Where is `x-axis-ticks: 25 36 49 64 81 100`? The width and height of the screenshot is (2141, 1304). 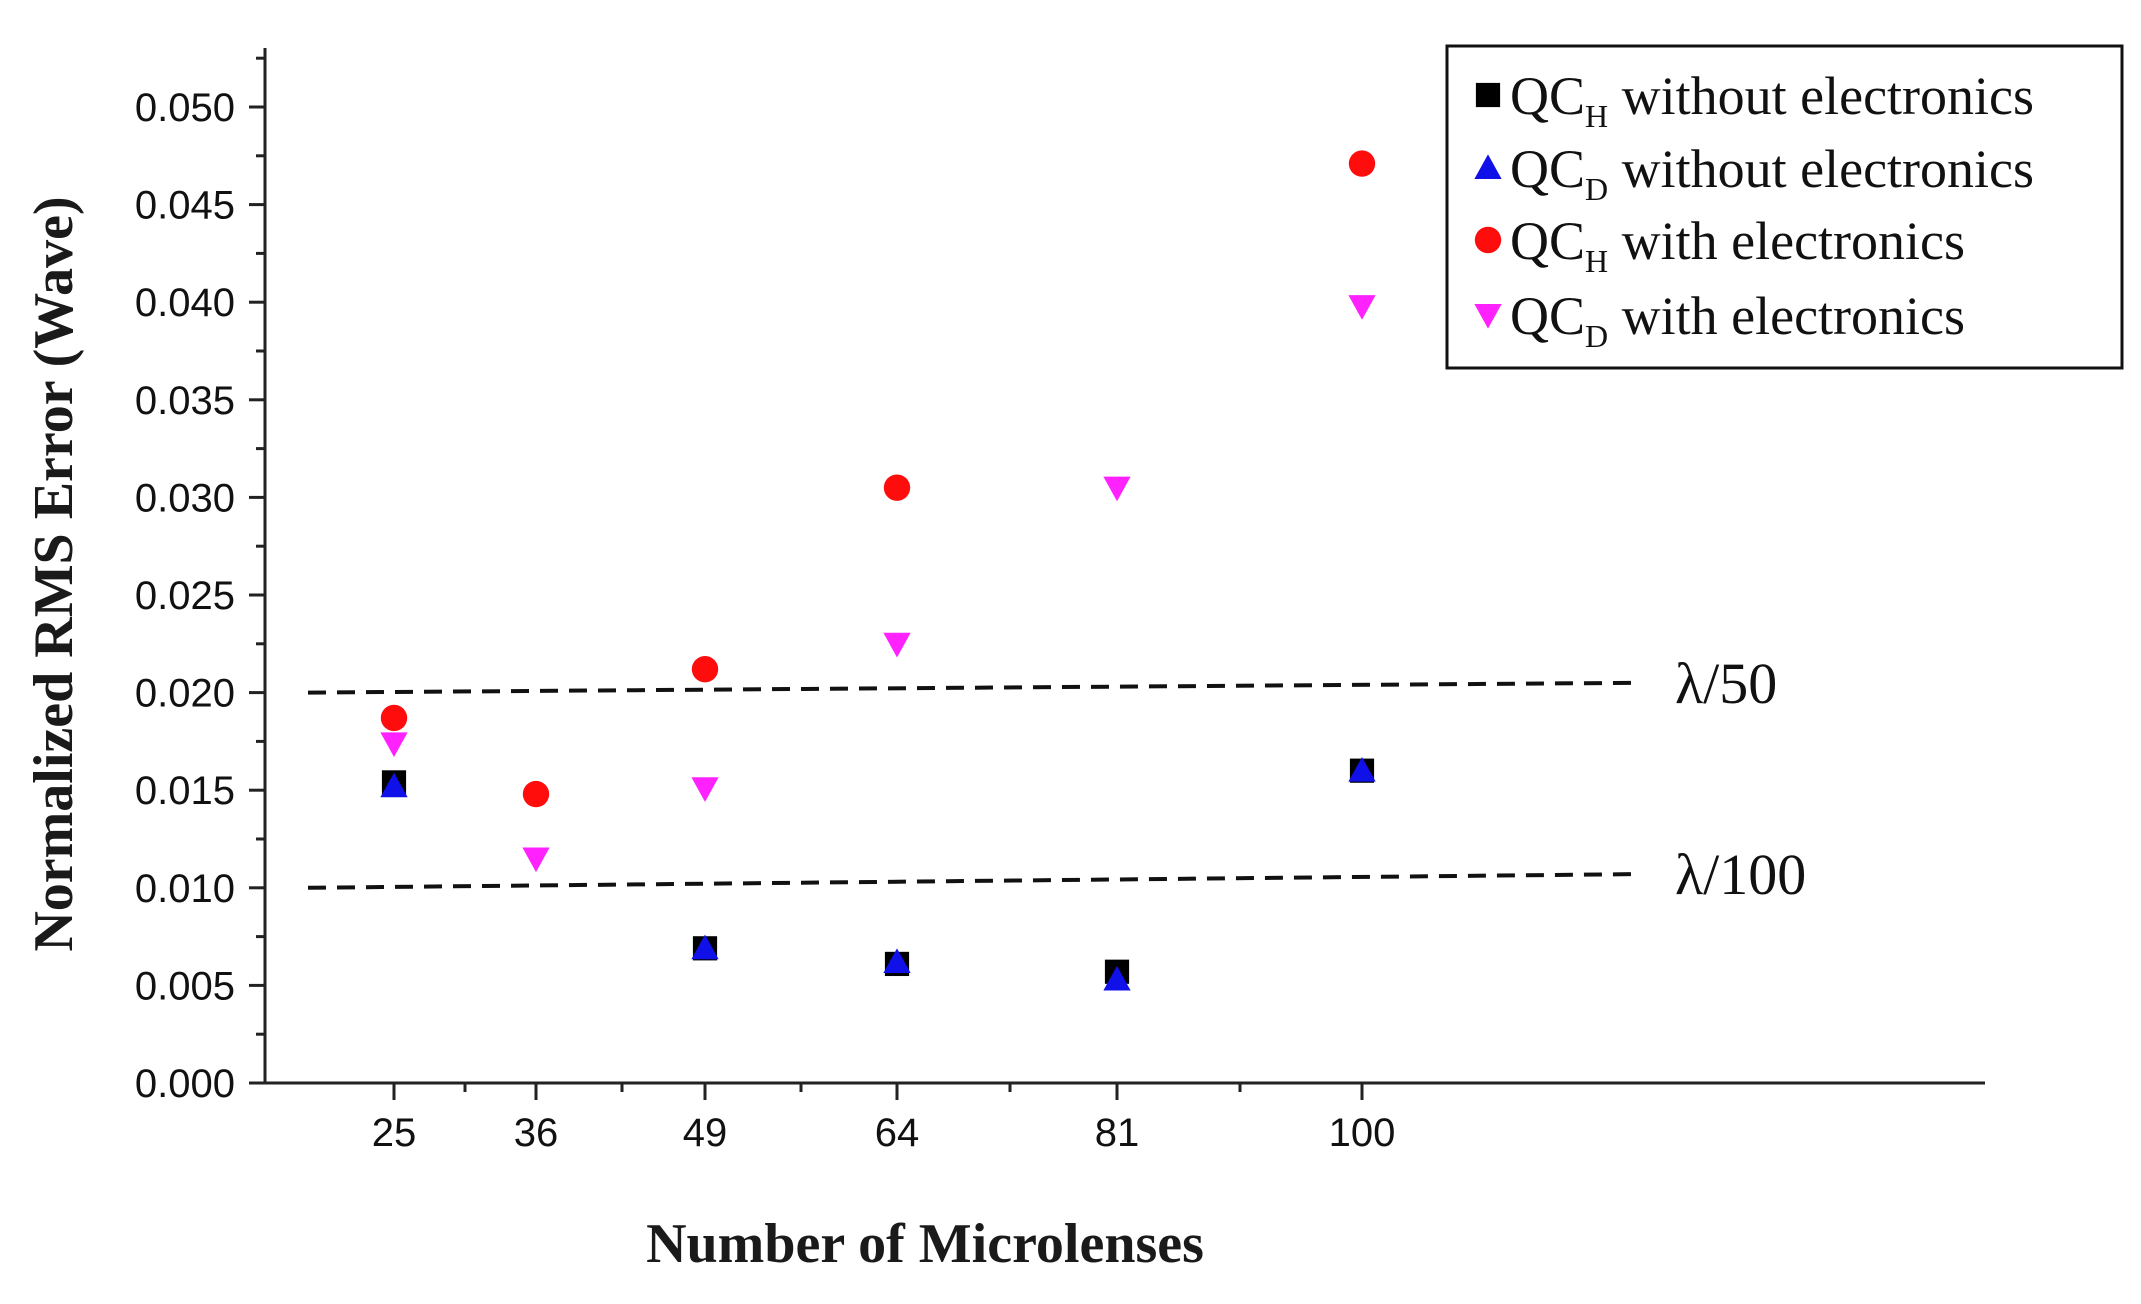 x-axis-ticks: 25 36 49 64 81 100 is located at coordinates (884, 1119).